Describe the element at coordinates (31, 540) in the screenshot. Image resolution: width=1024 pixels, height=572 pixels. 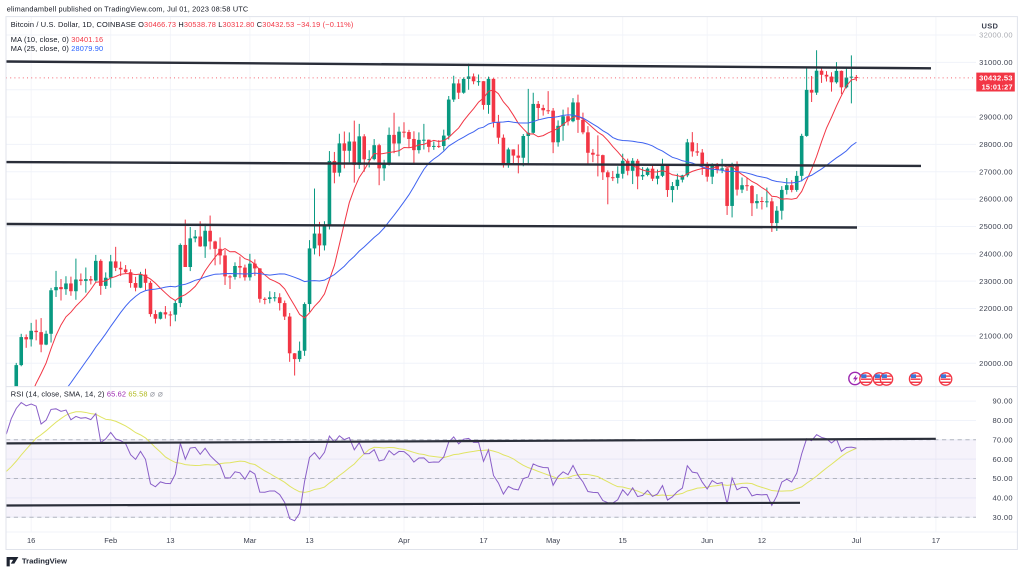
I see `svg-text: 16` at that location.